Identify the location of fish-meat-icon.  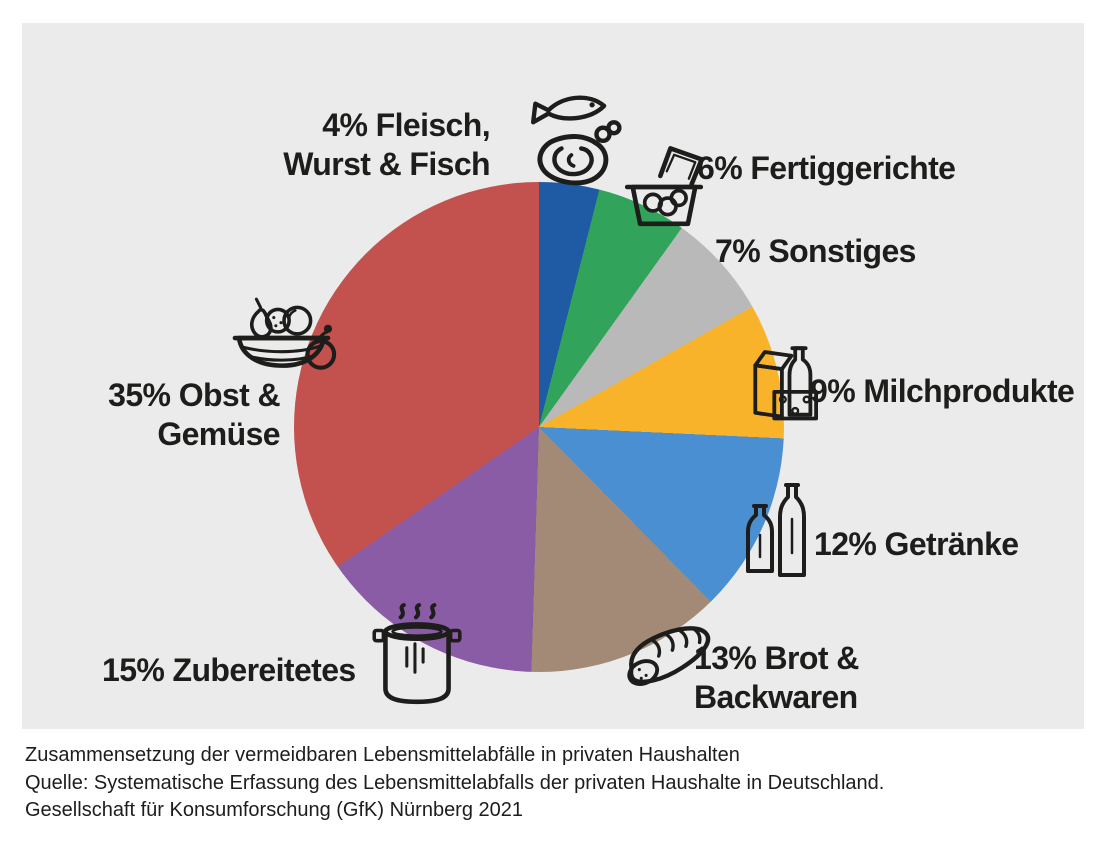
(579, 143).